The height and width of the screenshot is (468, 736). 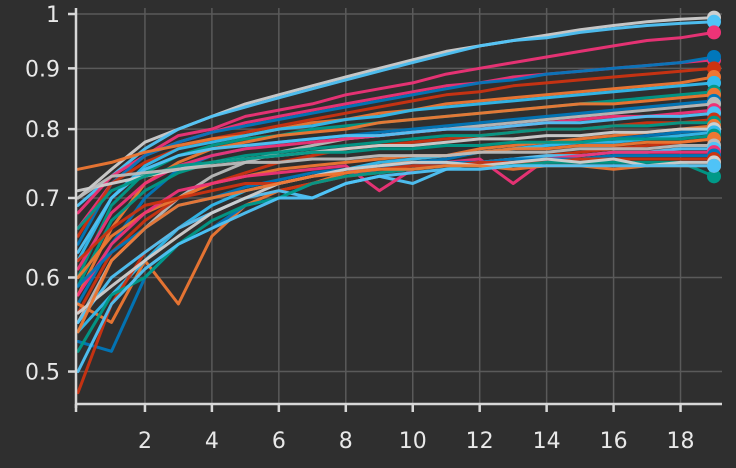 I want to click on x-tick-label: 2, so click(x=145, y=441).